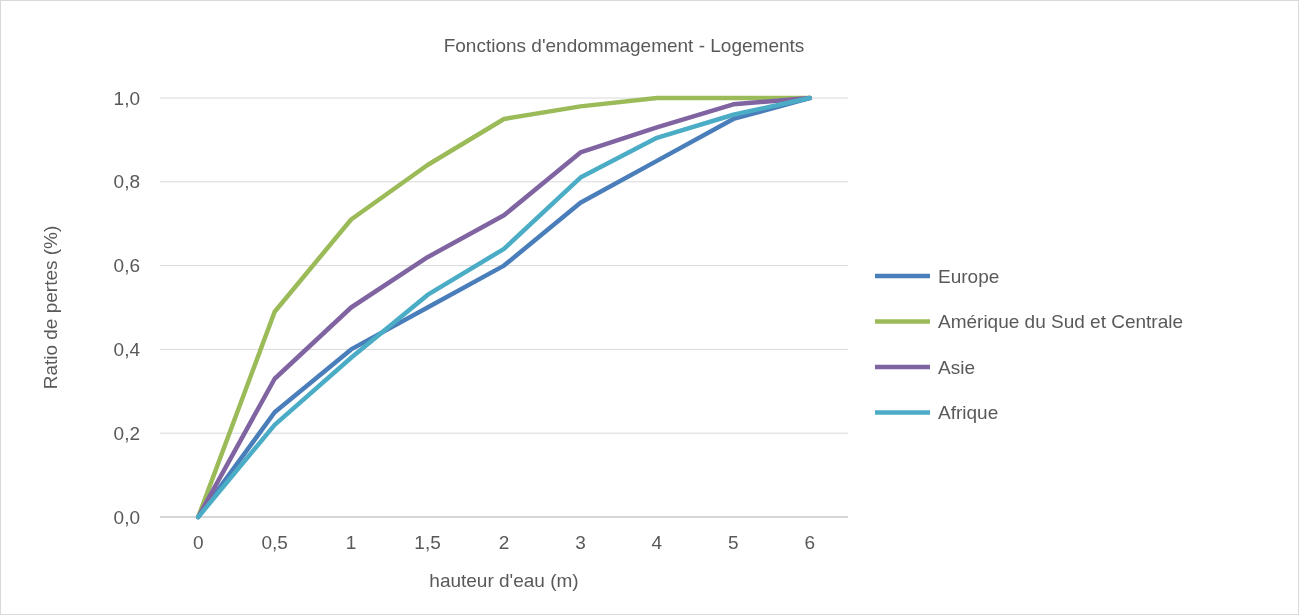 The image size is (1299, 615). What do you see at coordinates (624, 45) in the screenshot?
I see `chart-title: Fonctions d'endommagement - Logements` at bounding box center [624, 45].